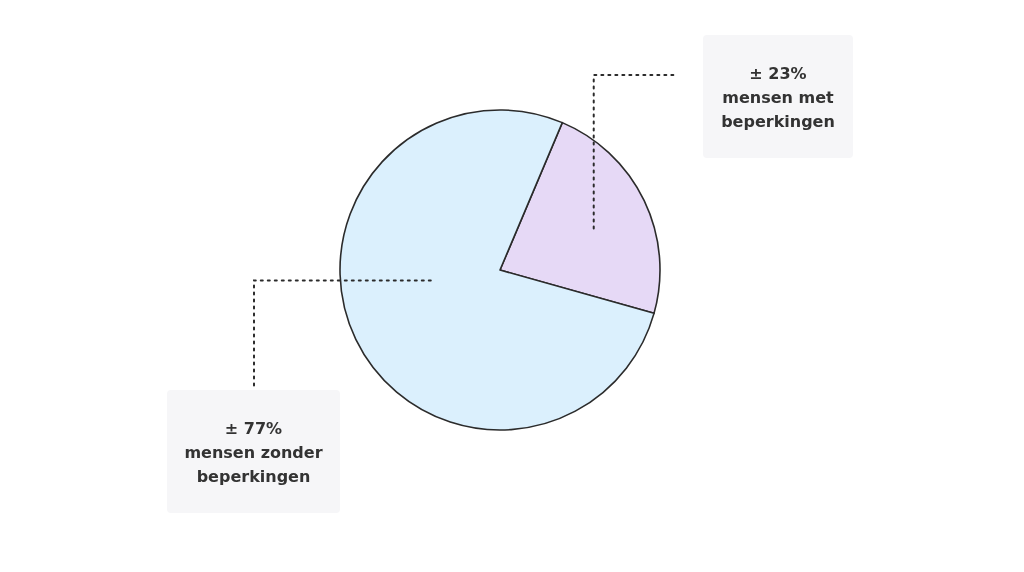 The image size is (1024, 572). What do you see at coordinates (778, 109) in the screenshot?
I see `slice-label: mensen met beperkingen` at bounding box center [778, 109].